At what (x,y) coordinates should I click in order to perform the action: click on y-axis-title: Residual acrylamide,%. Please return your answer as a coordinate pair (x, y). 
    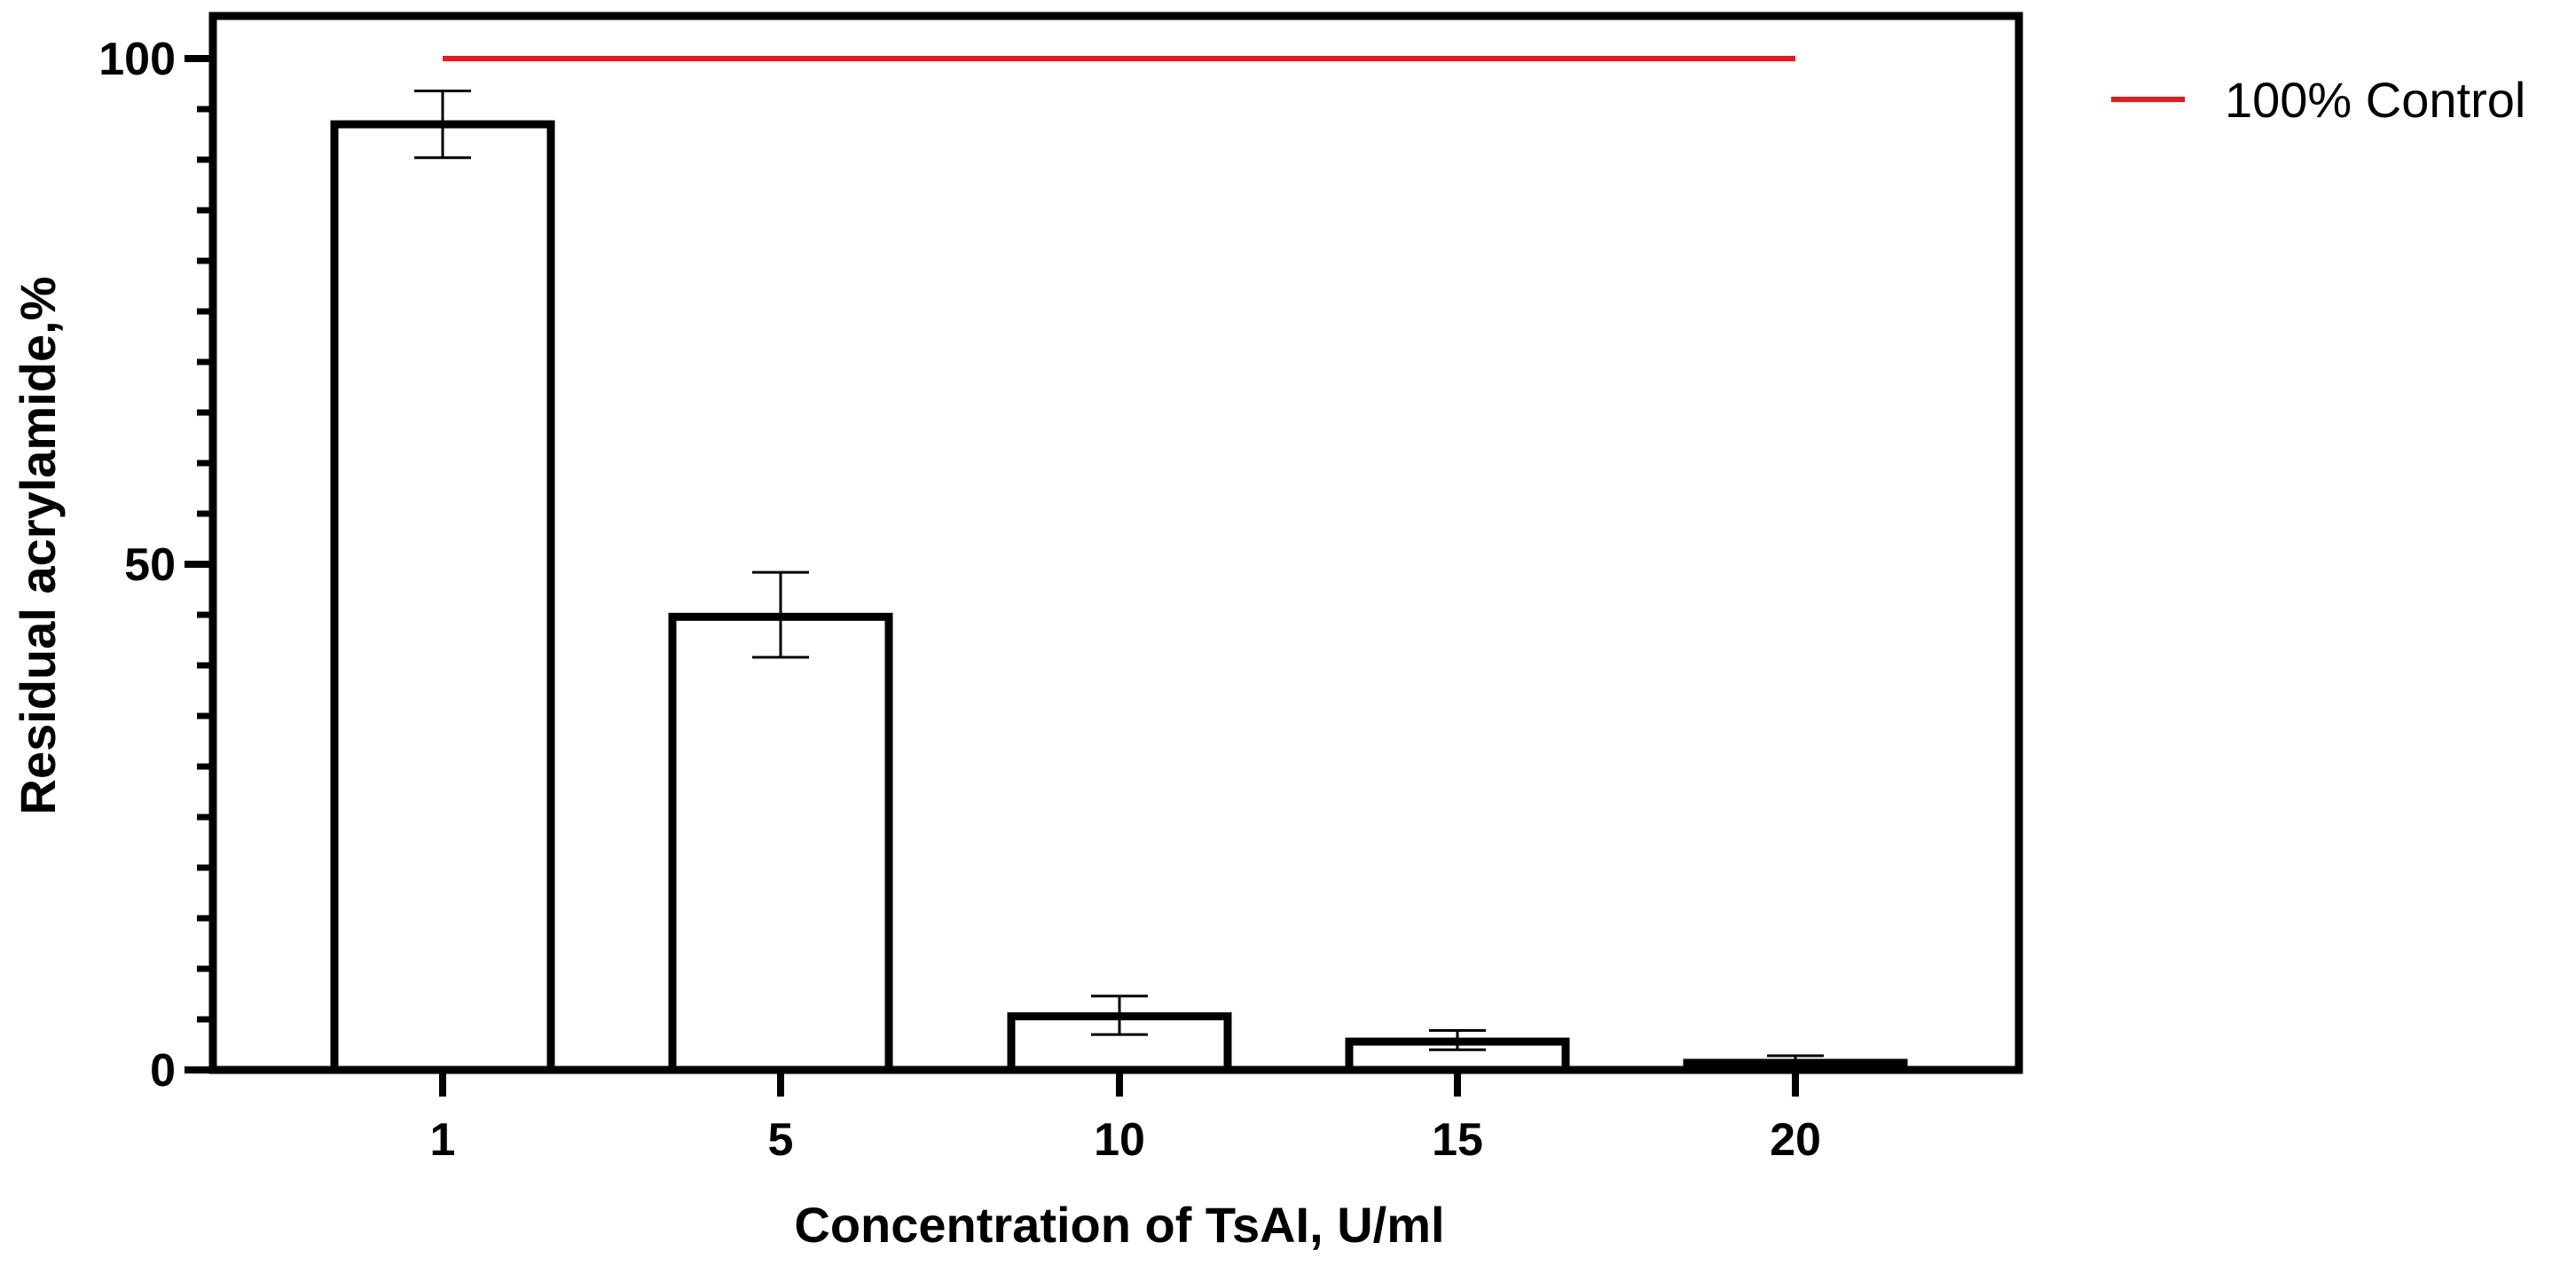
    Looking at the image, I should click on (38, 546).